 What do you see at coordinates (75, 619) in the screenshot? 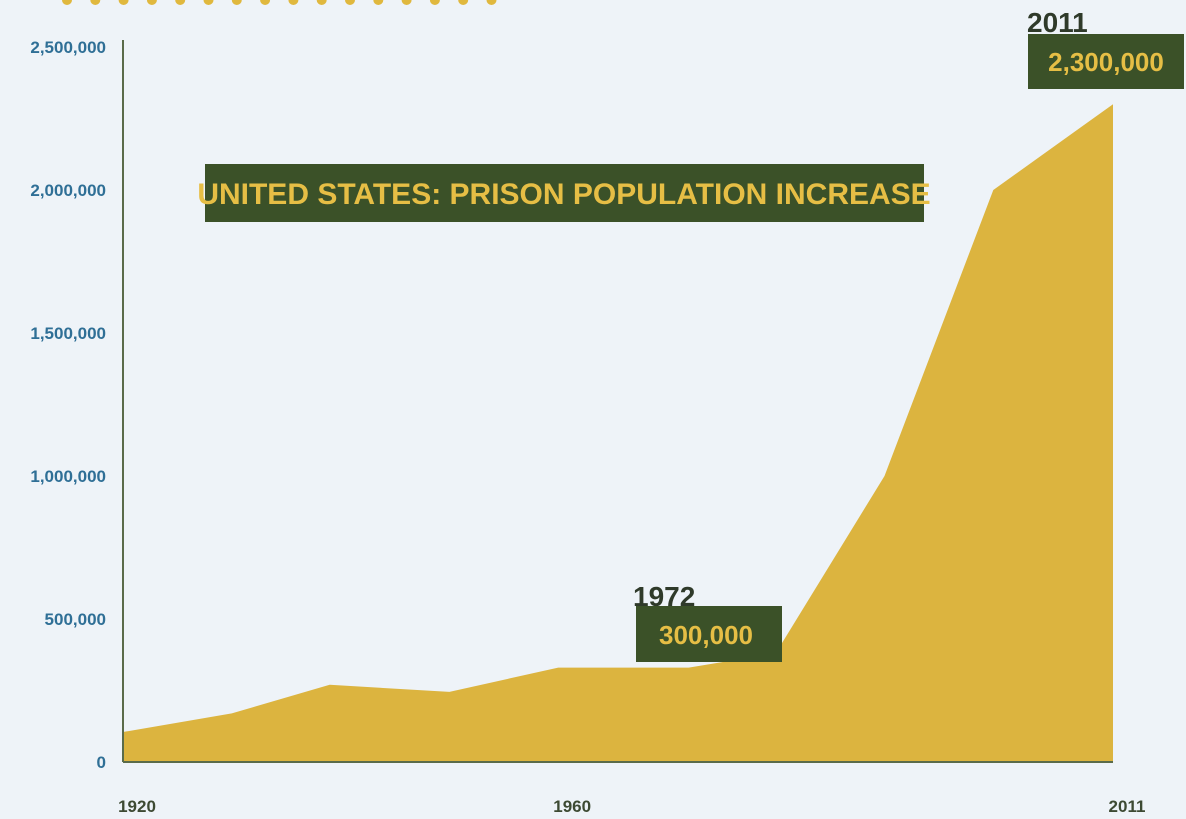
I see `y-tick-label: 500,000` at bounding box center [75, 619].